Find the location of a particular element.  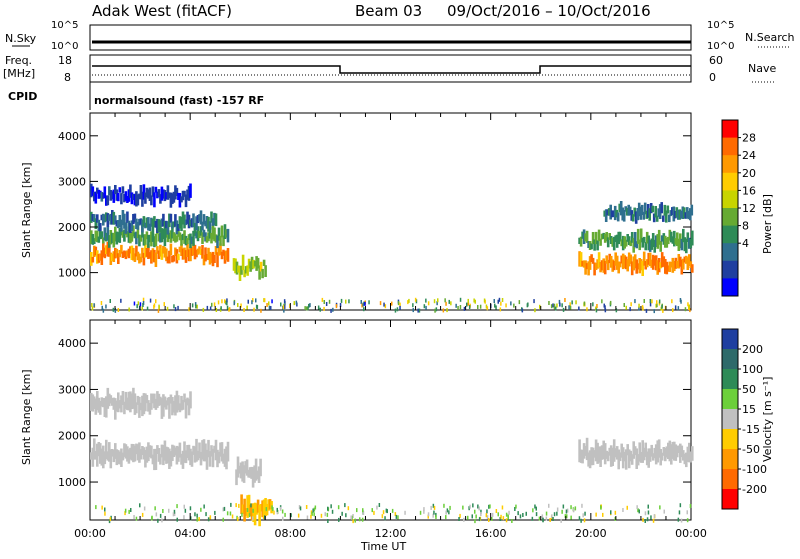

freq-panel-frame is located at coordinates (390, 68).